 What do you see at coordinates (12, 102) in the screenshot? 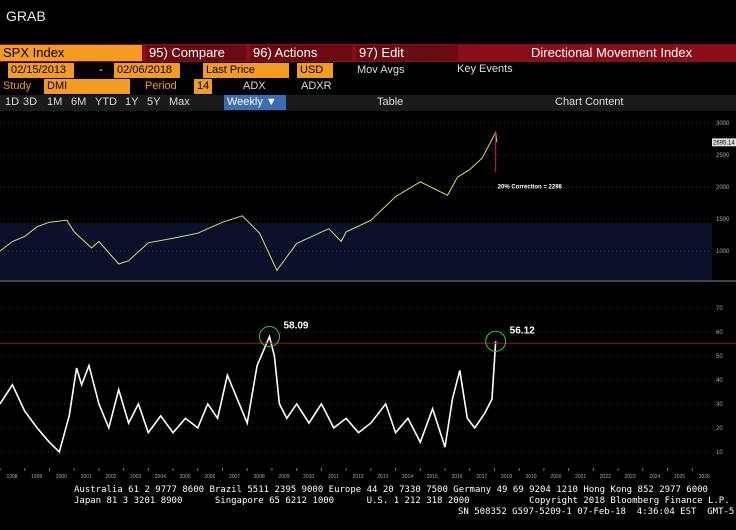
I see `period-button: 1D` at bounding box center [12, 102].